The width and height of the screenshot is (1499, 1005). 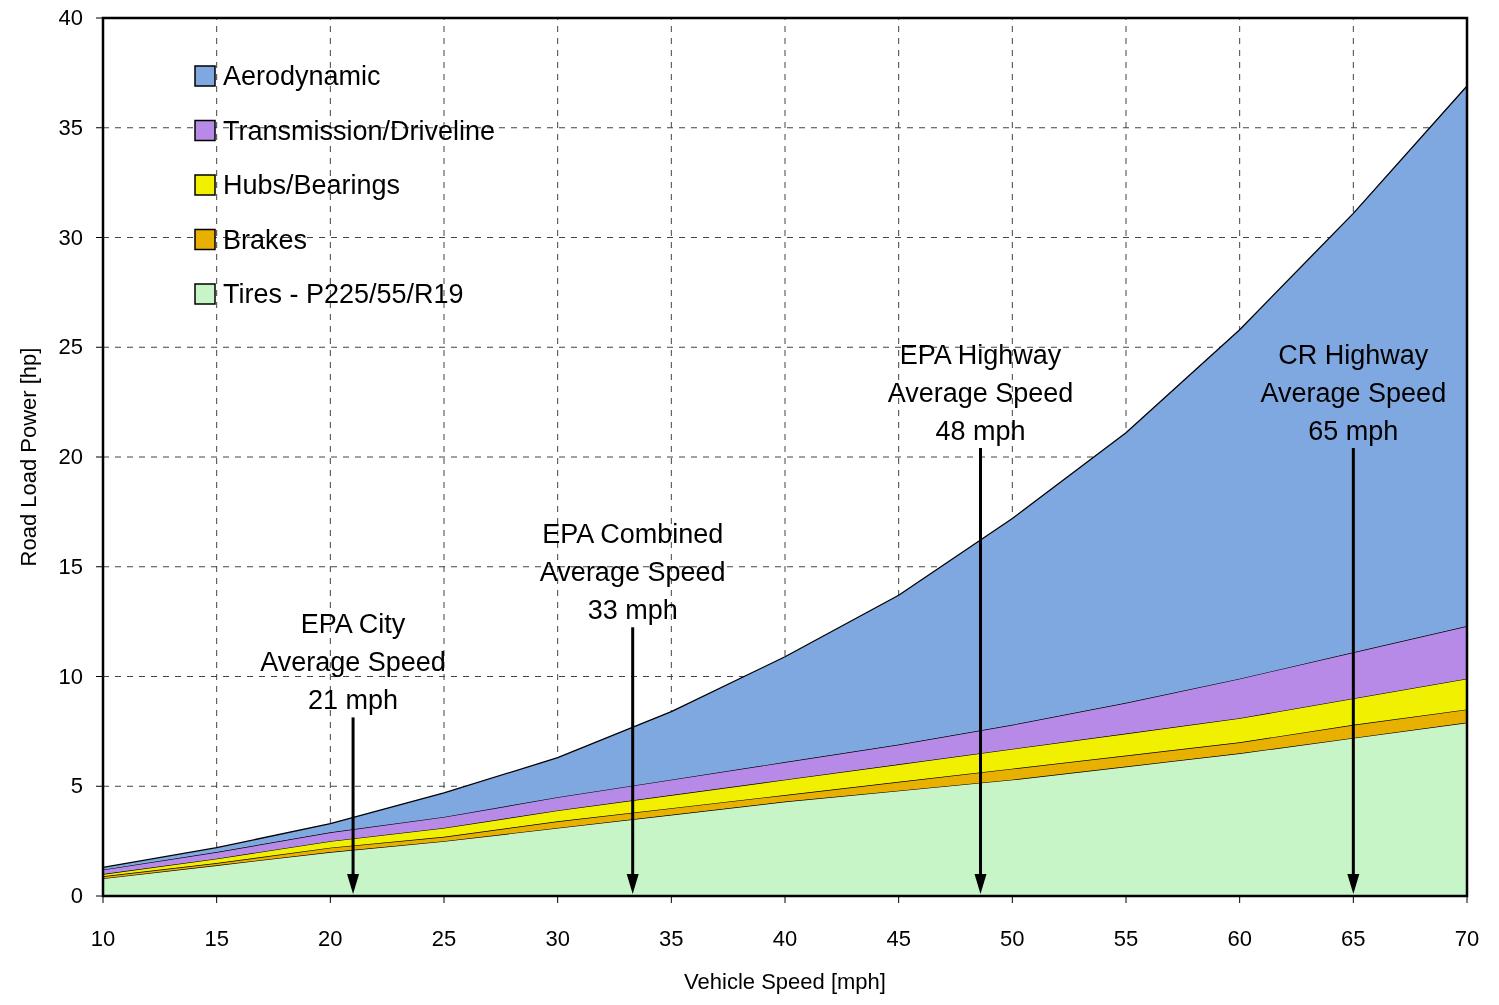 What do you see at coordinates (785, 981) in the screenshot?
I see `x-axis-title: Vehicle Speed [mph]` at bounding box center [785, 981].